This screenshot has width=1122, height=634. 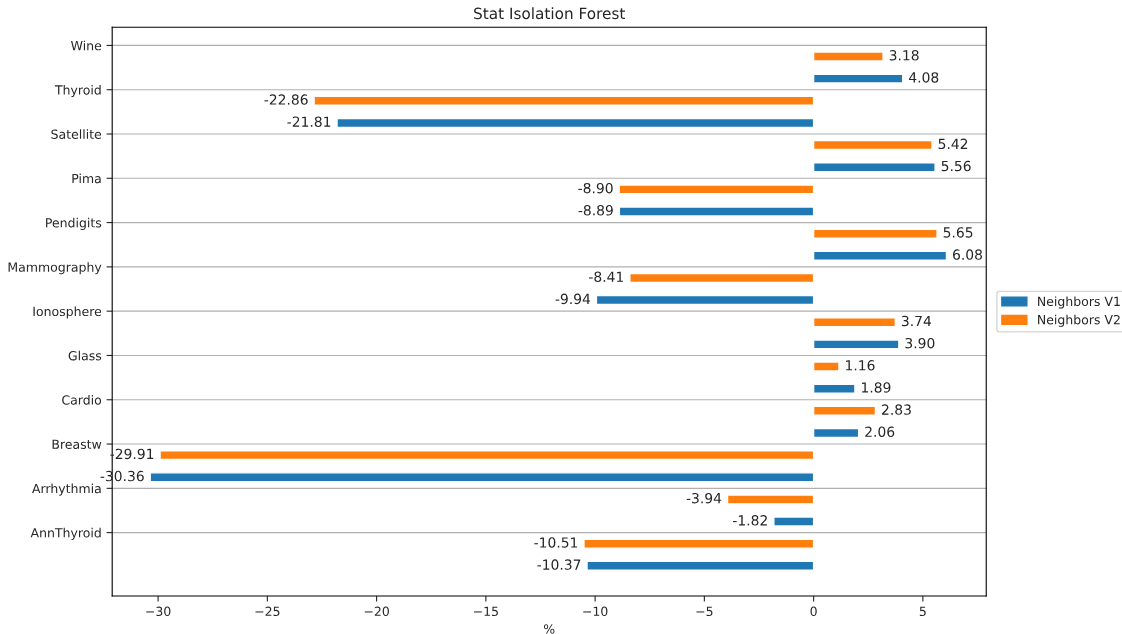 What do you see at coordinates (82, 400) in the screenshot?
I see `y-tick-label: Cardio` at bounding box center [82, 400].